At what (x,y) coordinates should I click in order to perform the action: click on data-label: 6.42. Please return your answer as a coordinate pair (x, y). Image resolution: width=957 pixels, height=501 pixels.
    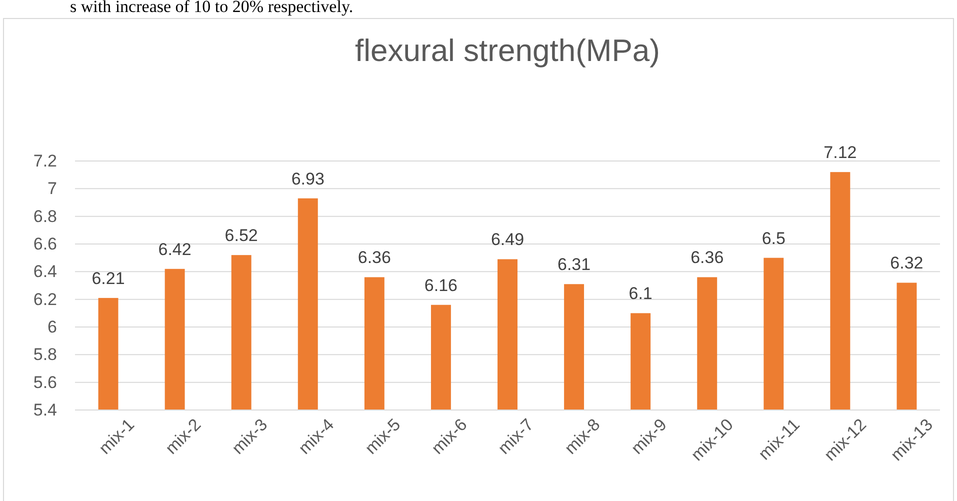
    Looking at the image, I should click on (175, 249).